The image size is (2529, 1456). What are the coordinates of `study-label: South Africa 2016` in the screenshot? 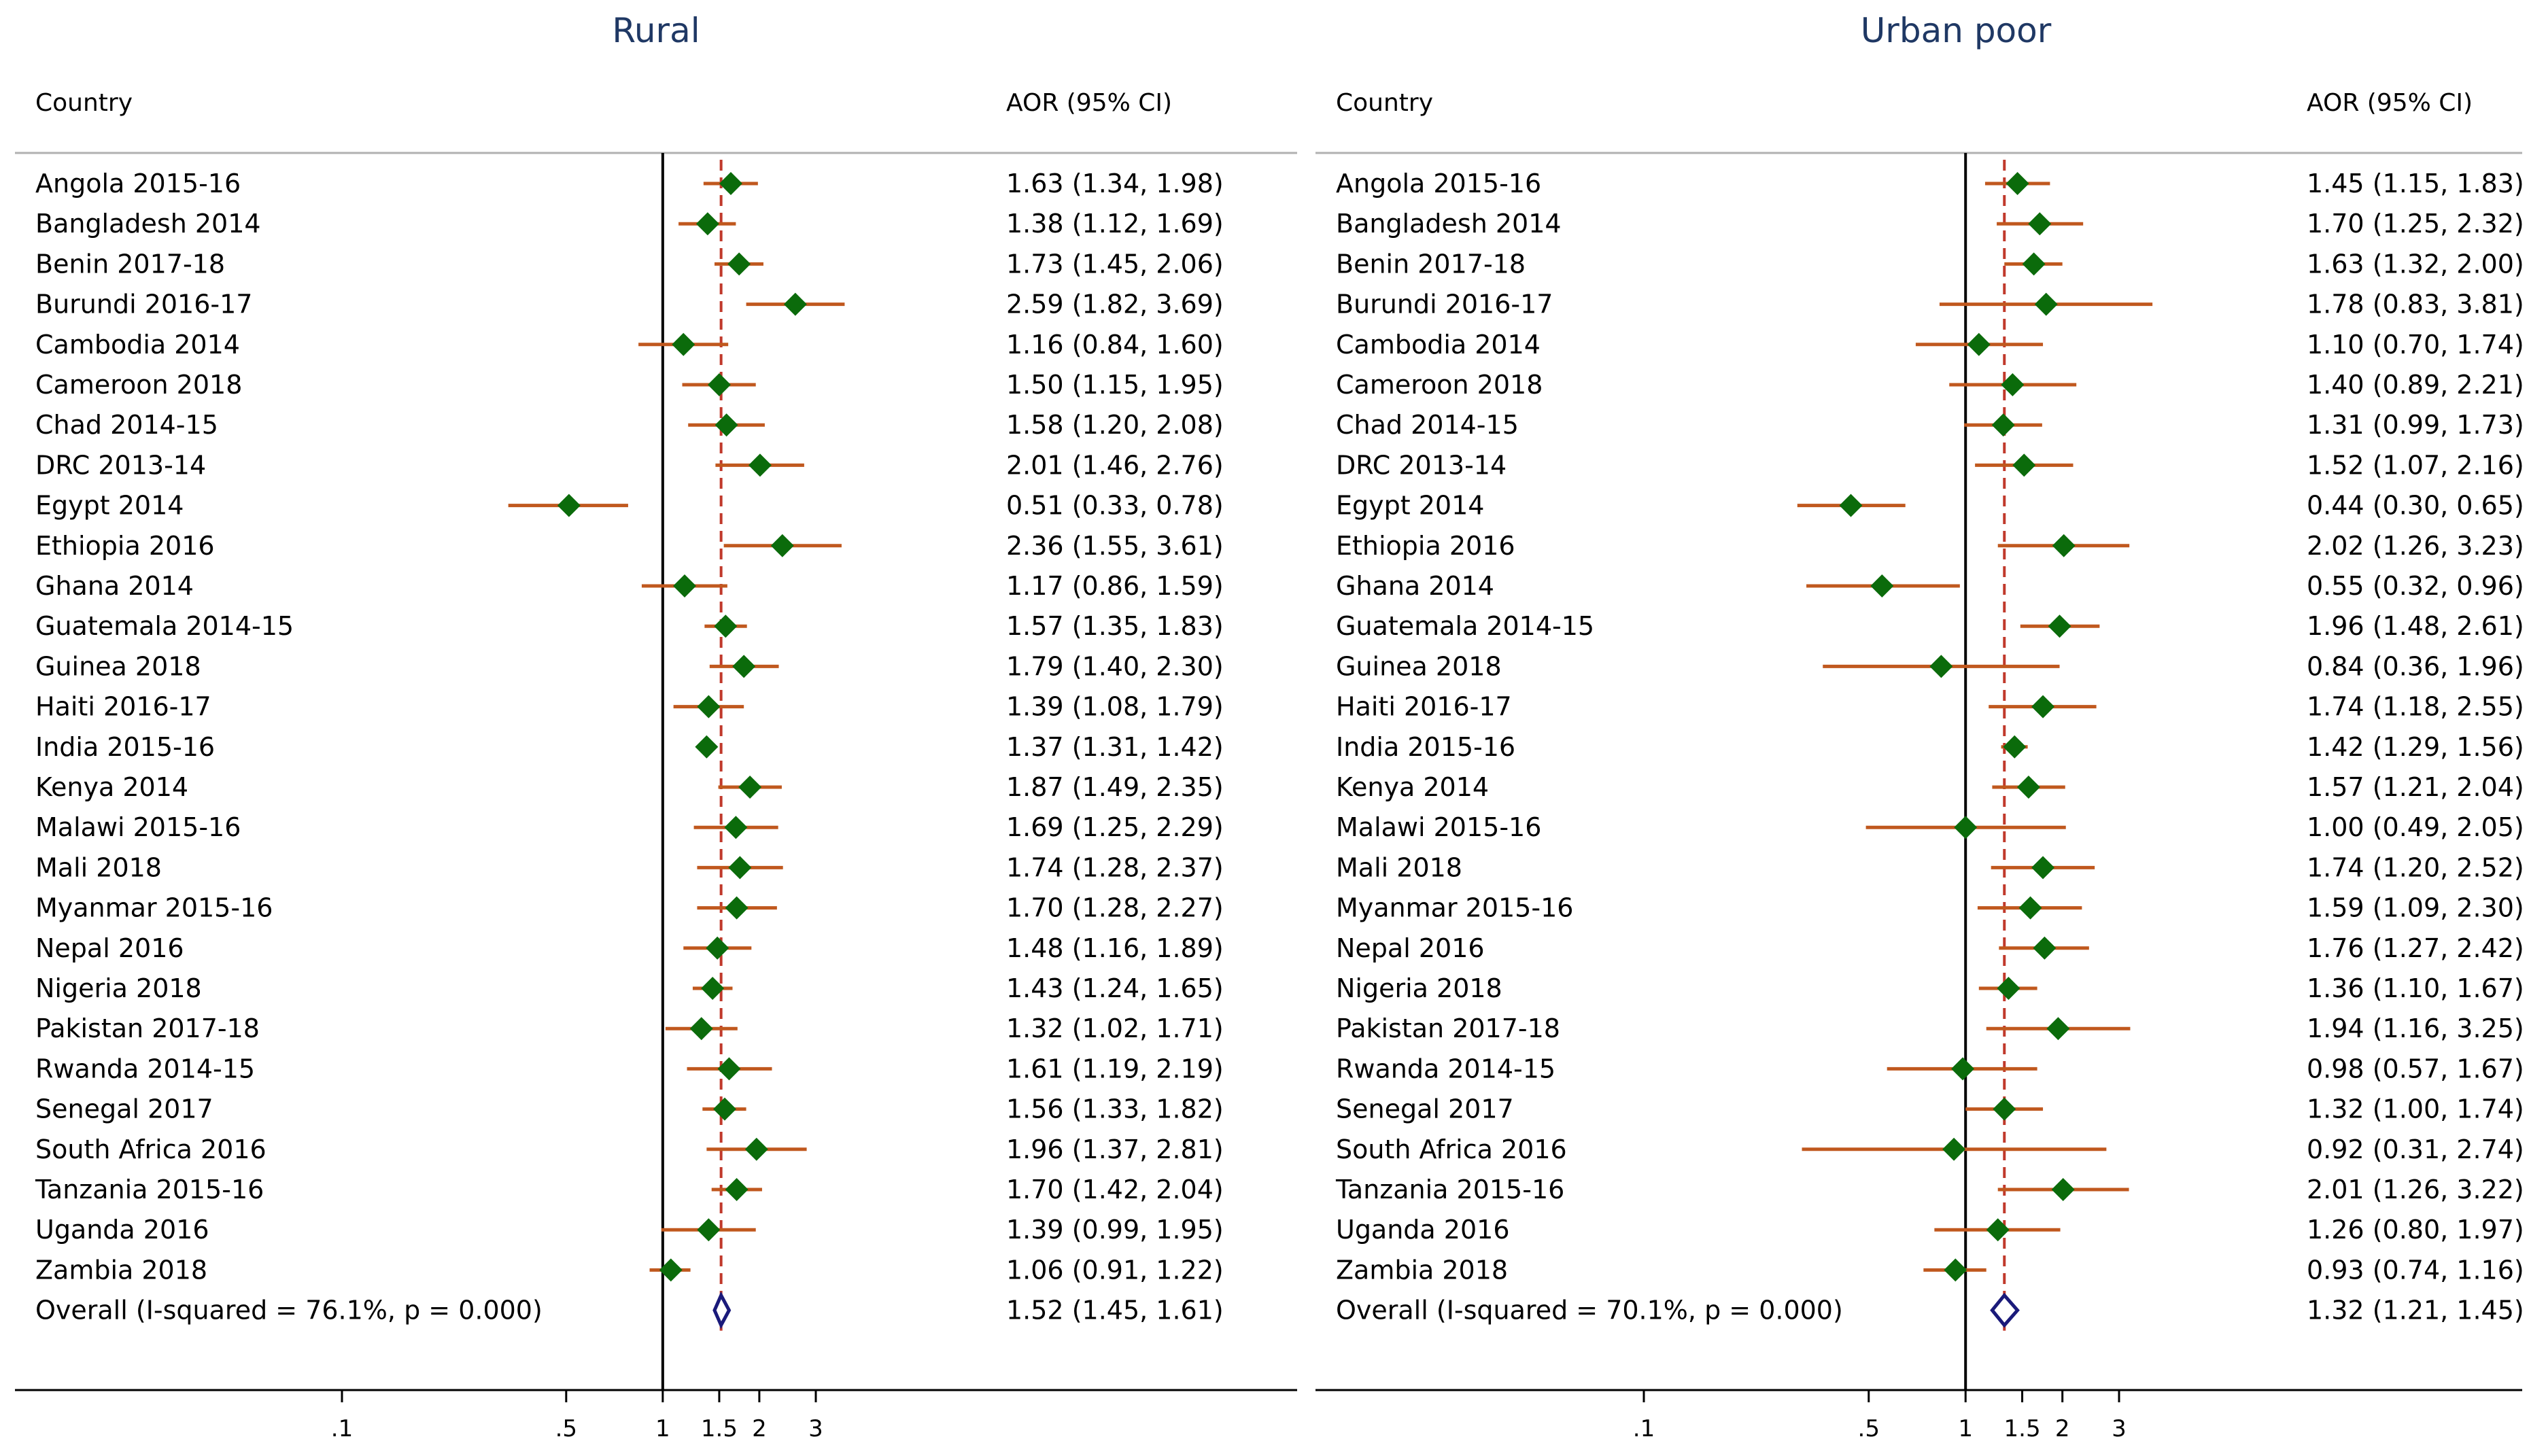 It's located at (1451, 1149).